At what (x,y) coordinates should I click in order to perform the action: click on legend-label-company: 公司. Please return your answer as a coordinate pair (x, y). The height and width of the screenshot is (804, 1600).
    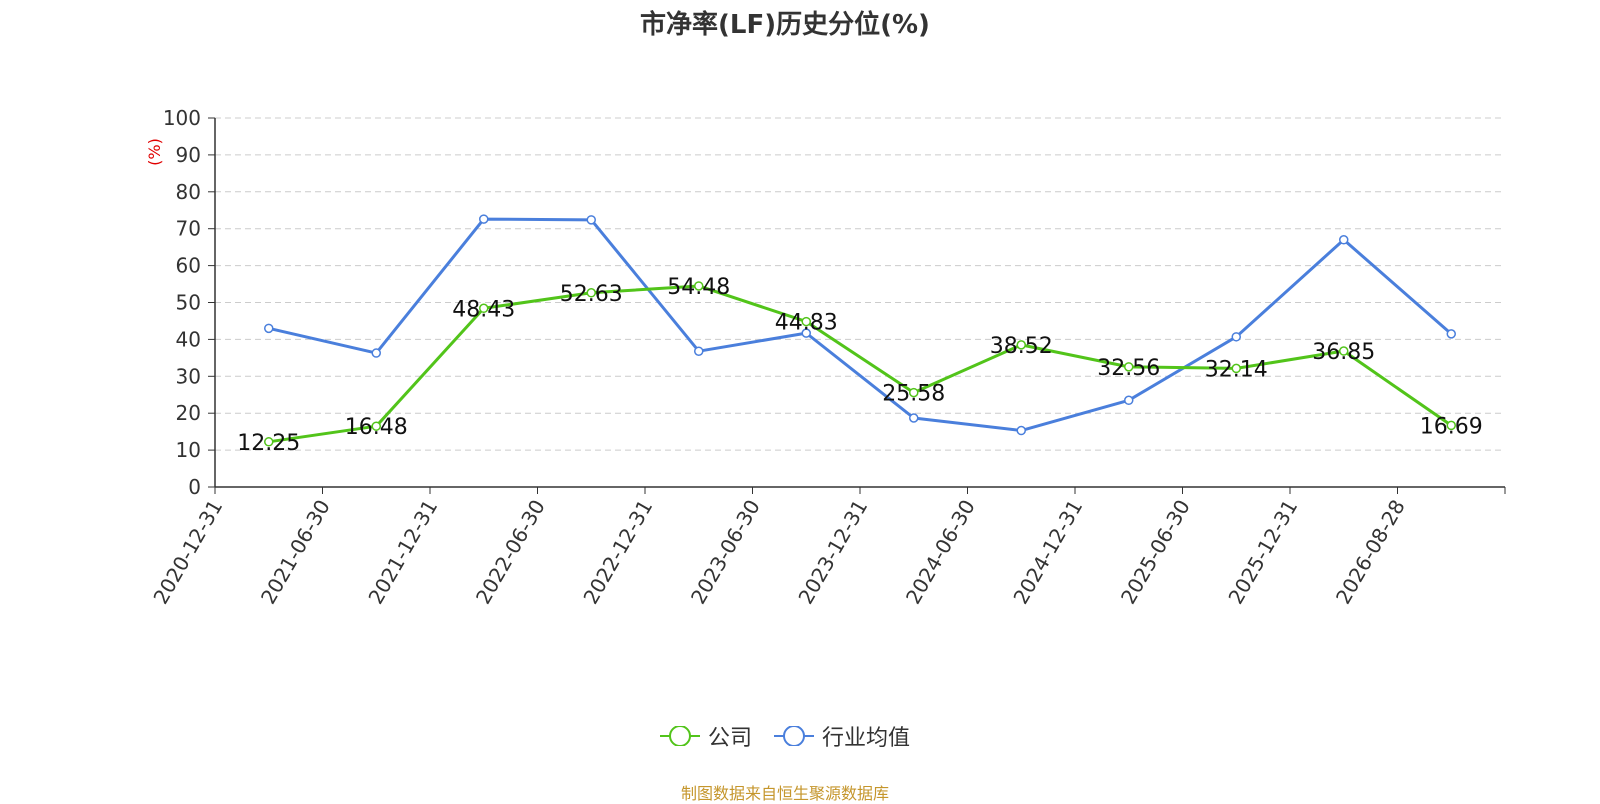
    Looking at the image, I should click on (729, 738).